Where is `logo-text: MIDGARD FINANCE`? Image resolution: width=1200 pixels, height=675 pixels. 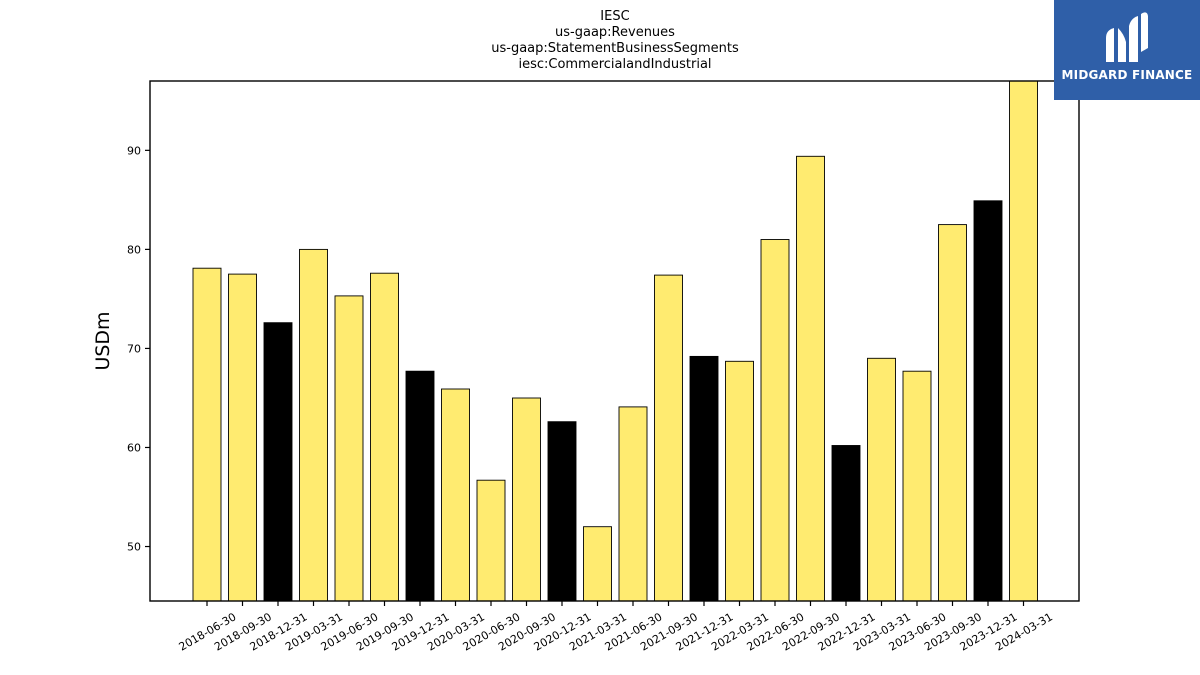
logo-text: MIDGARD FINANCE is located at coordinates (1127, 75).